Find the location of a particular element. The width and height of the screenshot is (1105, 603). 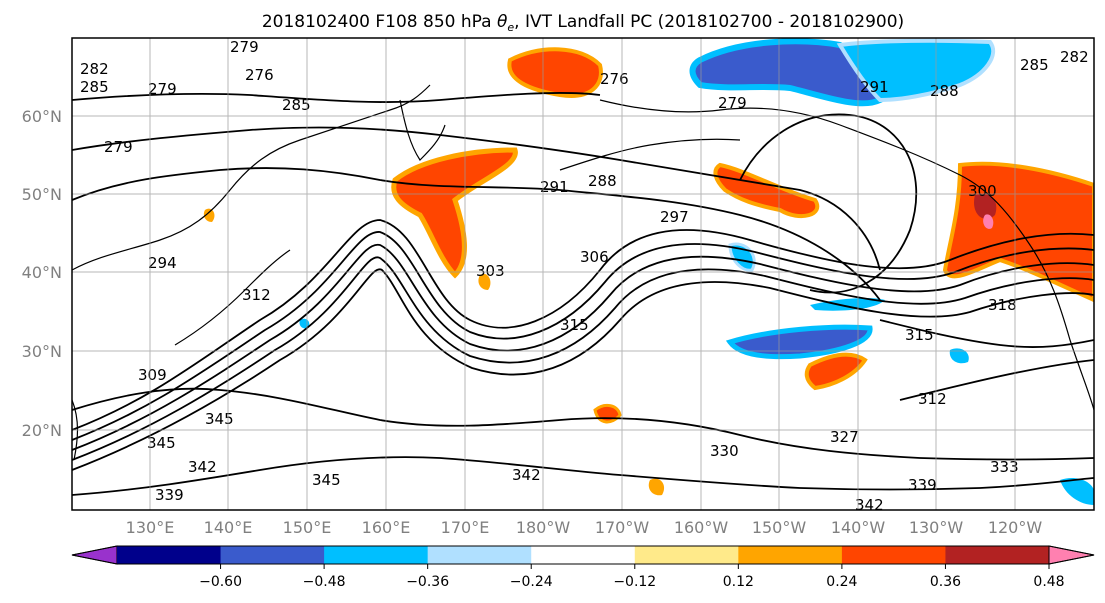

contour-label: 327 is located at coordinates (844, 437).